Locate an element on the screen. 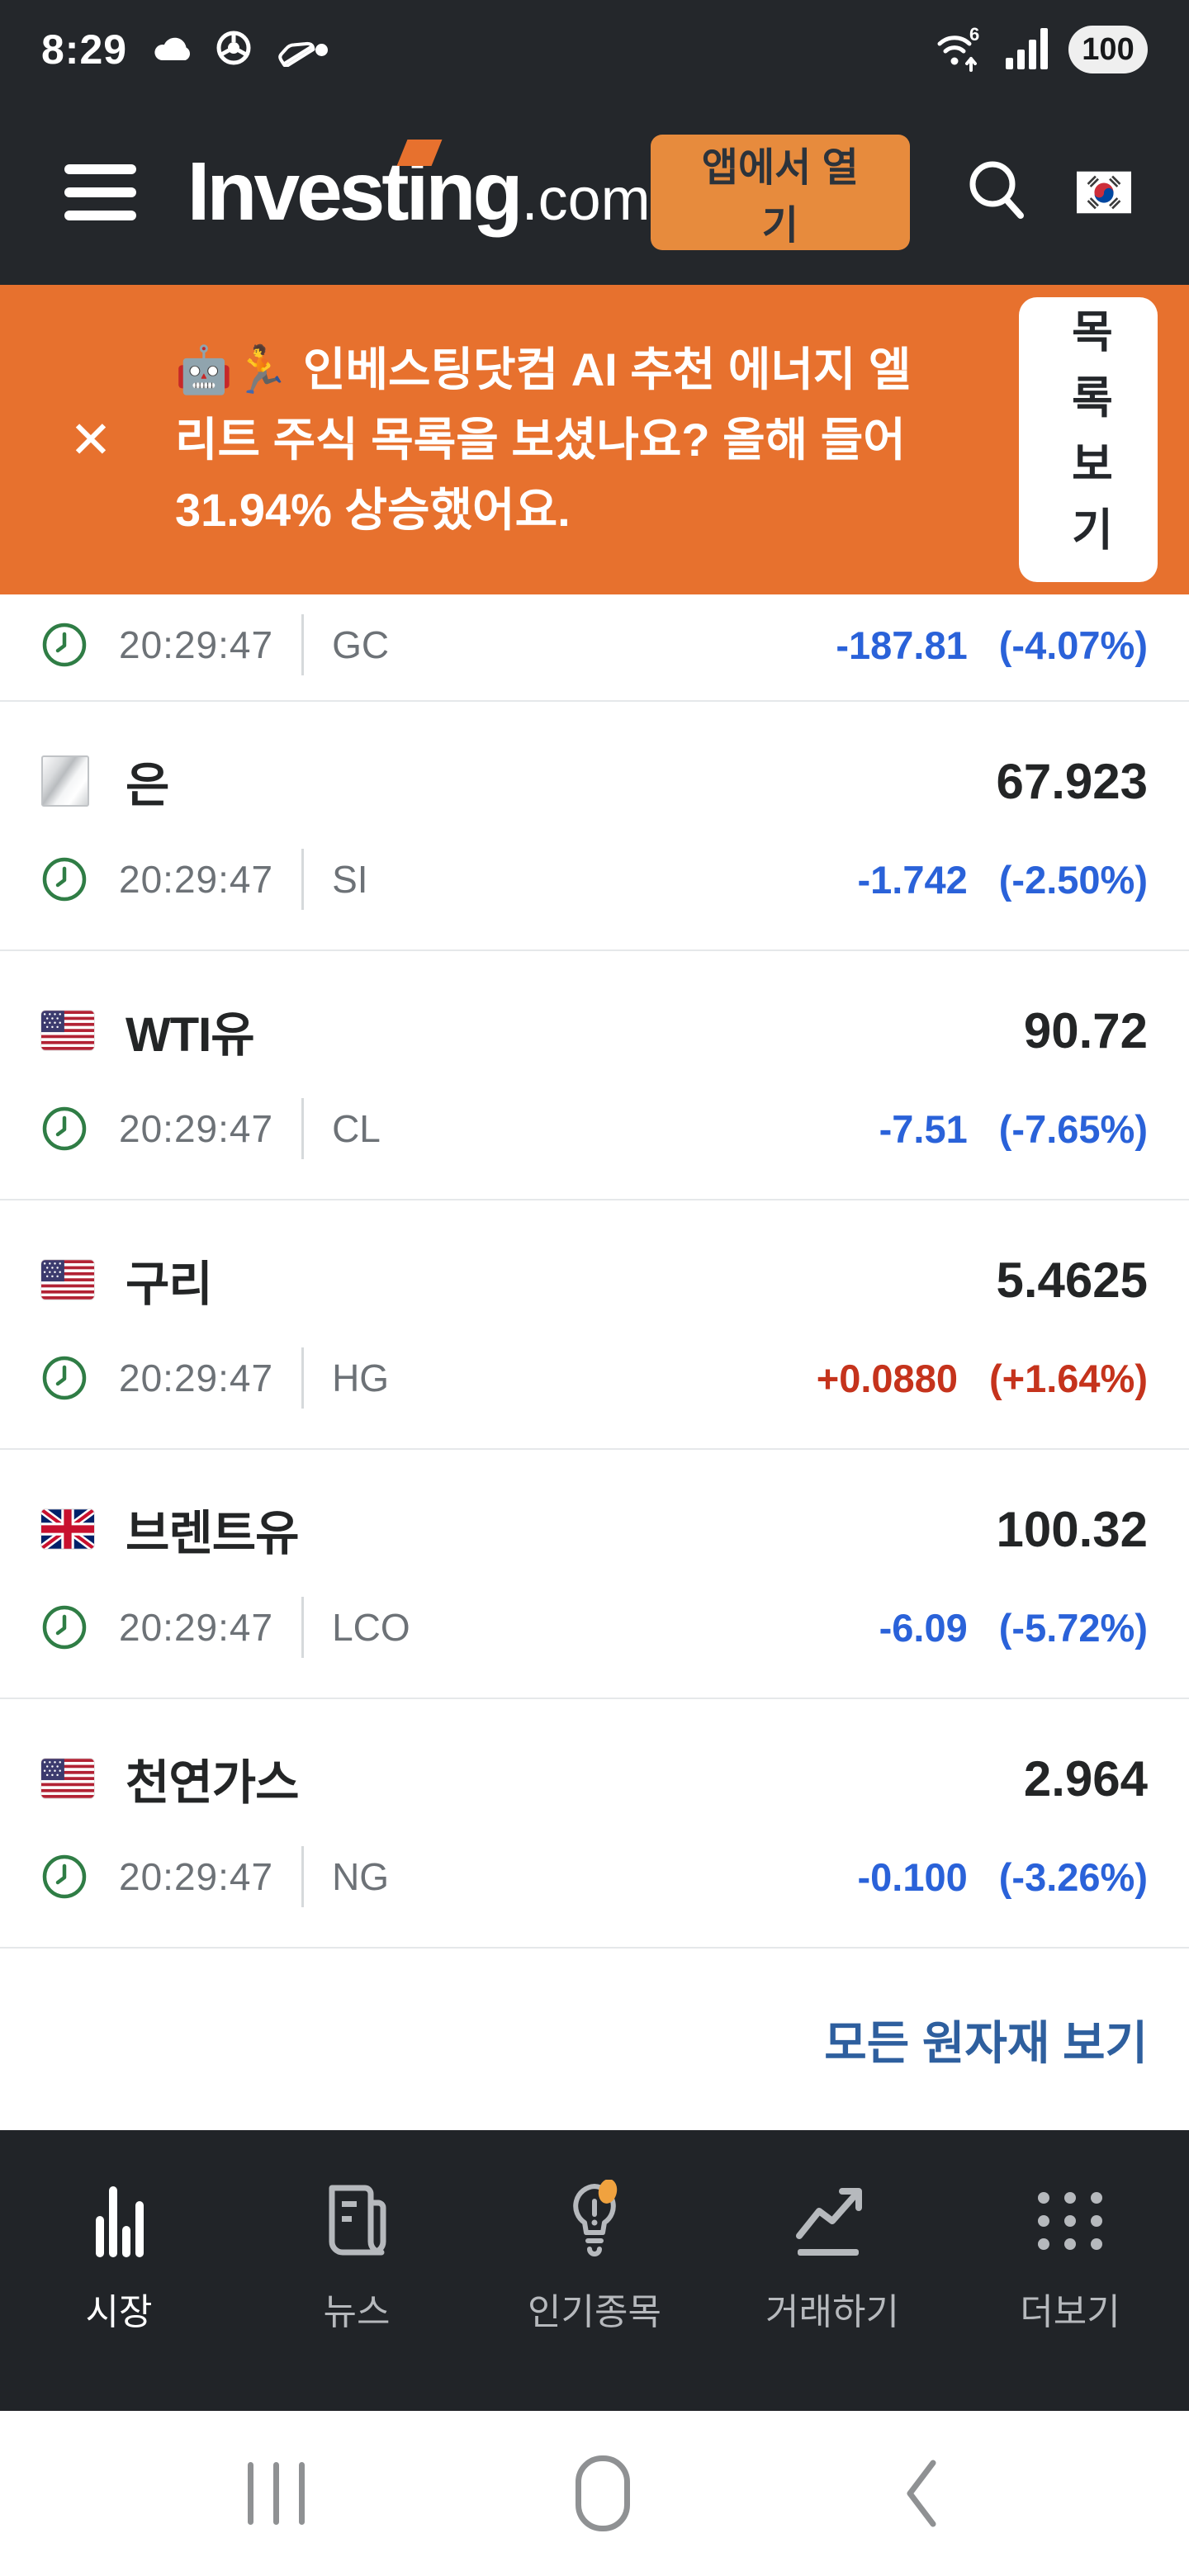 This screenshot has width=1189, height=2576. cloud-icon is located at coordinates (173, 50).